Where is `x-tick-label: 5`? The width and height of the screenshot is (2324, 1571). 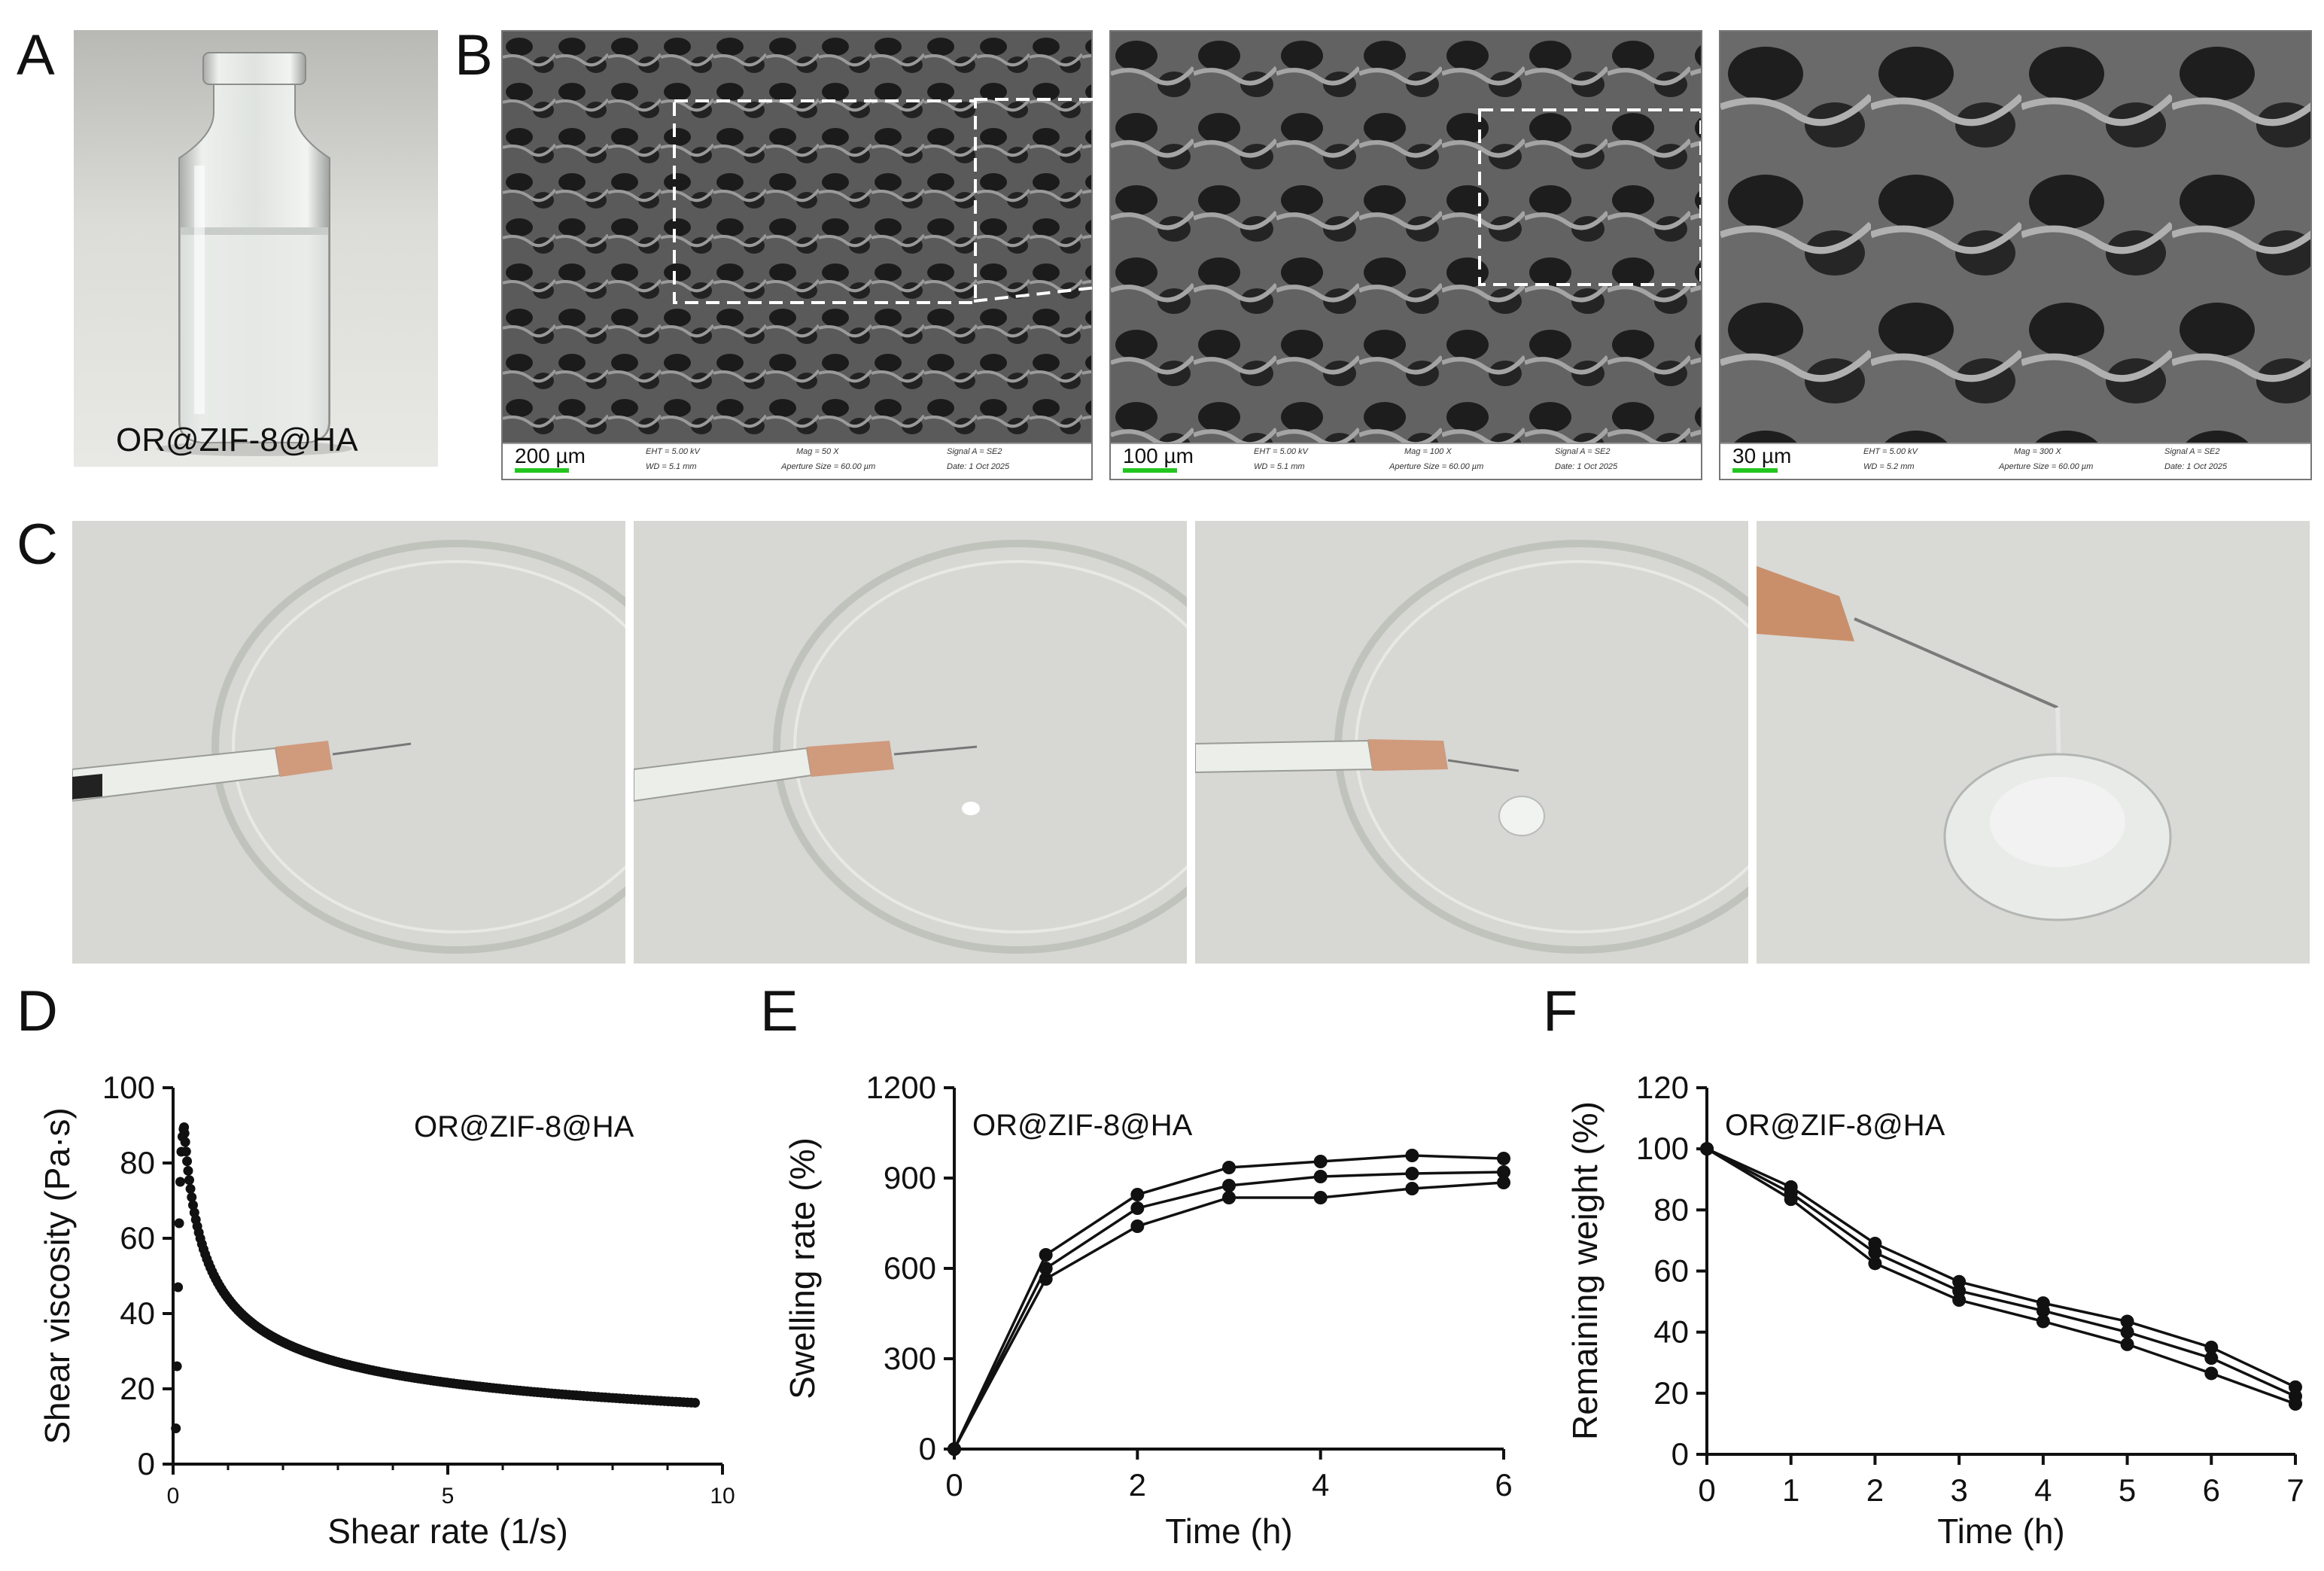 x-tick-label: 5 is located at coordinates (2127, 1490).